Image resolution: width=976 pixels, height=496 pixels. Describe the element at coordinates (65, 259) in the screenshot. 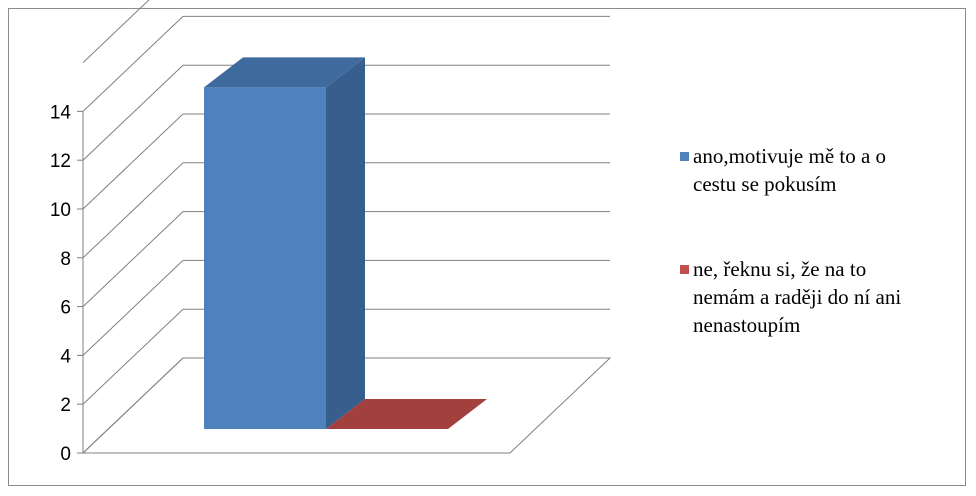

I see `y-tick-label: 8` at that location.